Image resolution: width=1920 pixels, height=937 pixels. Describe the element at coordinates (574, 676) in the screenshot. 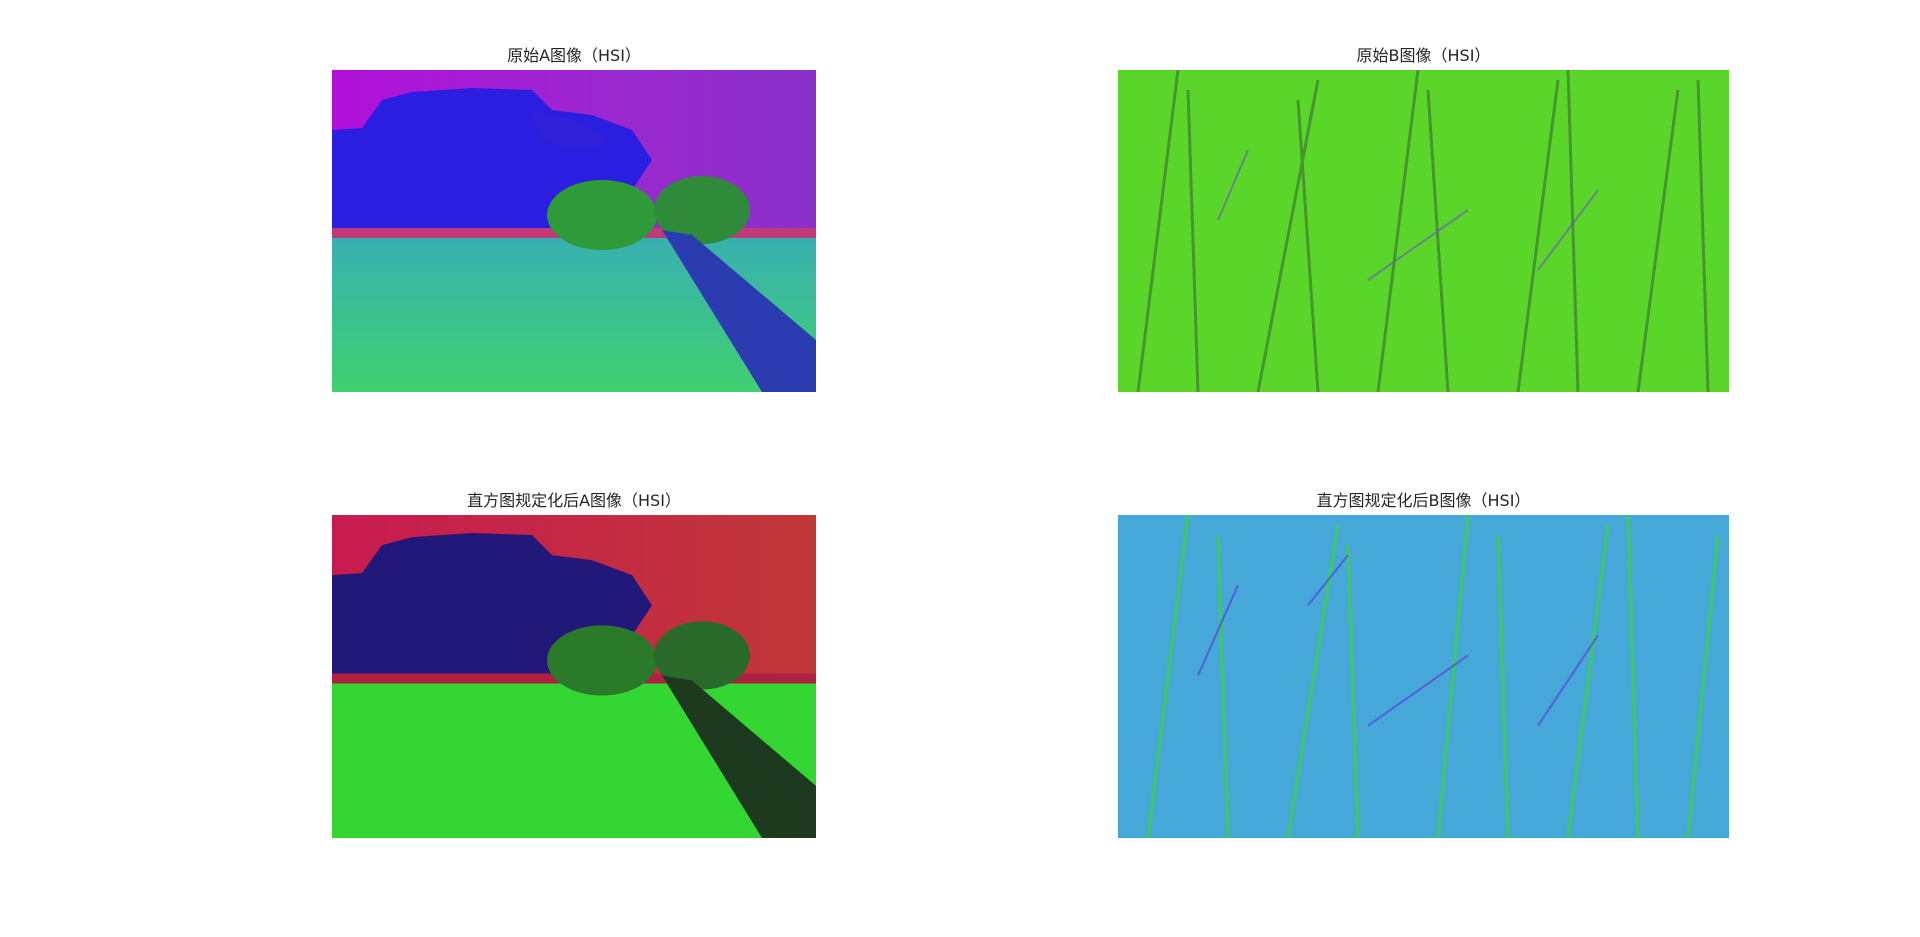

I see `landscape-image-specified` at that location.